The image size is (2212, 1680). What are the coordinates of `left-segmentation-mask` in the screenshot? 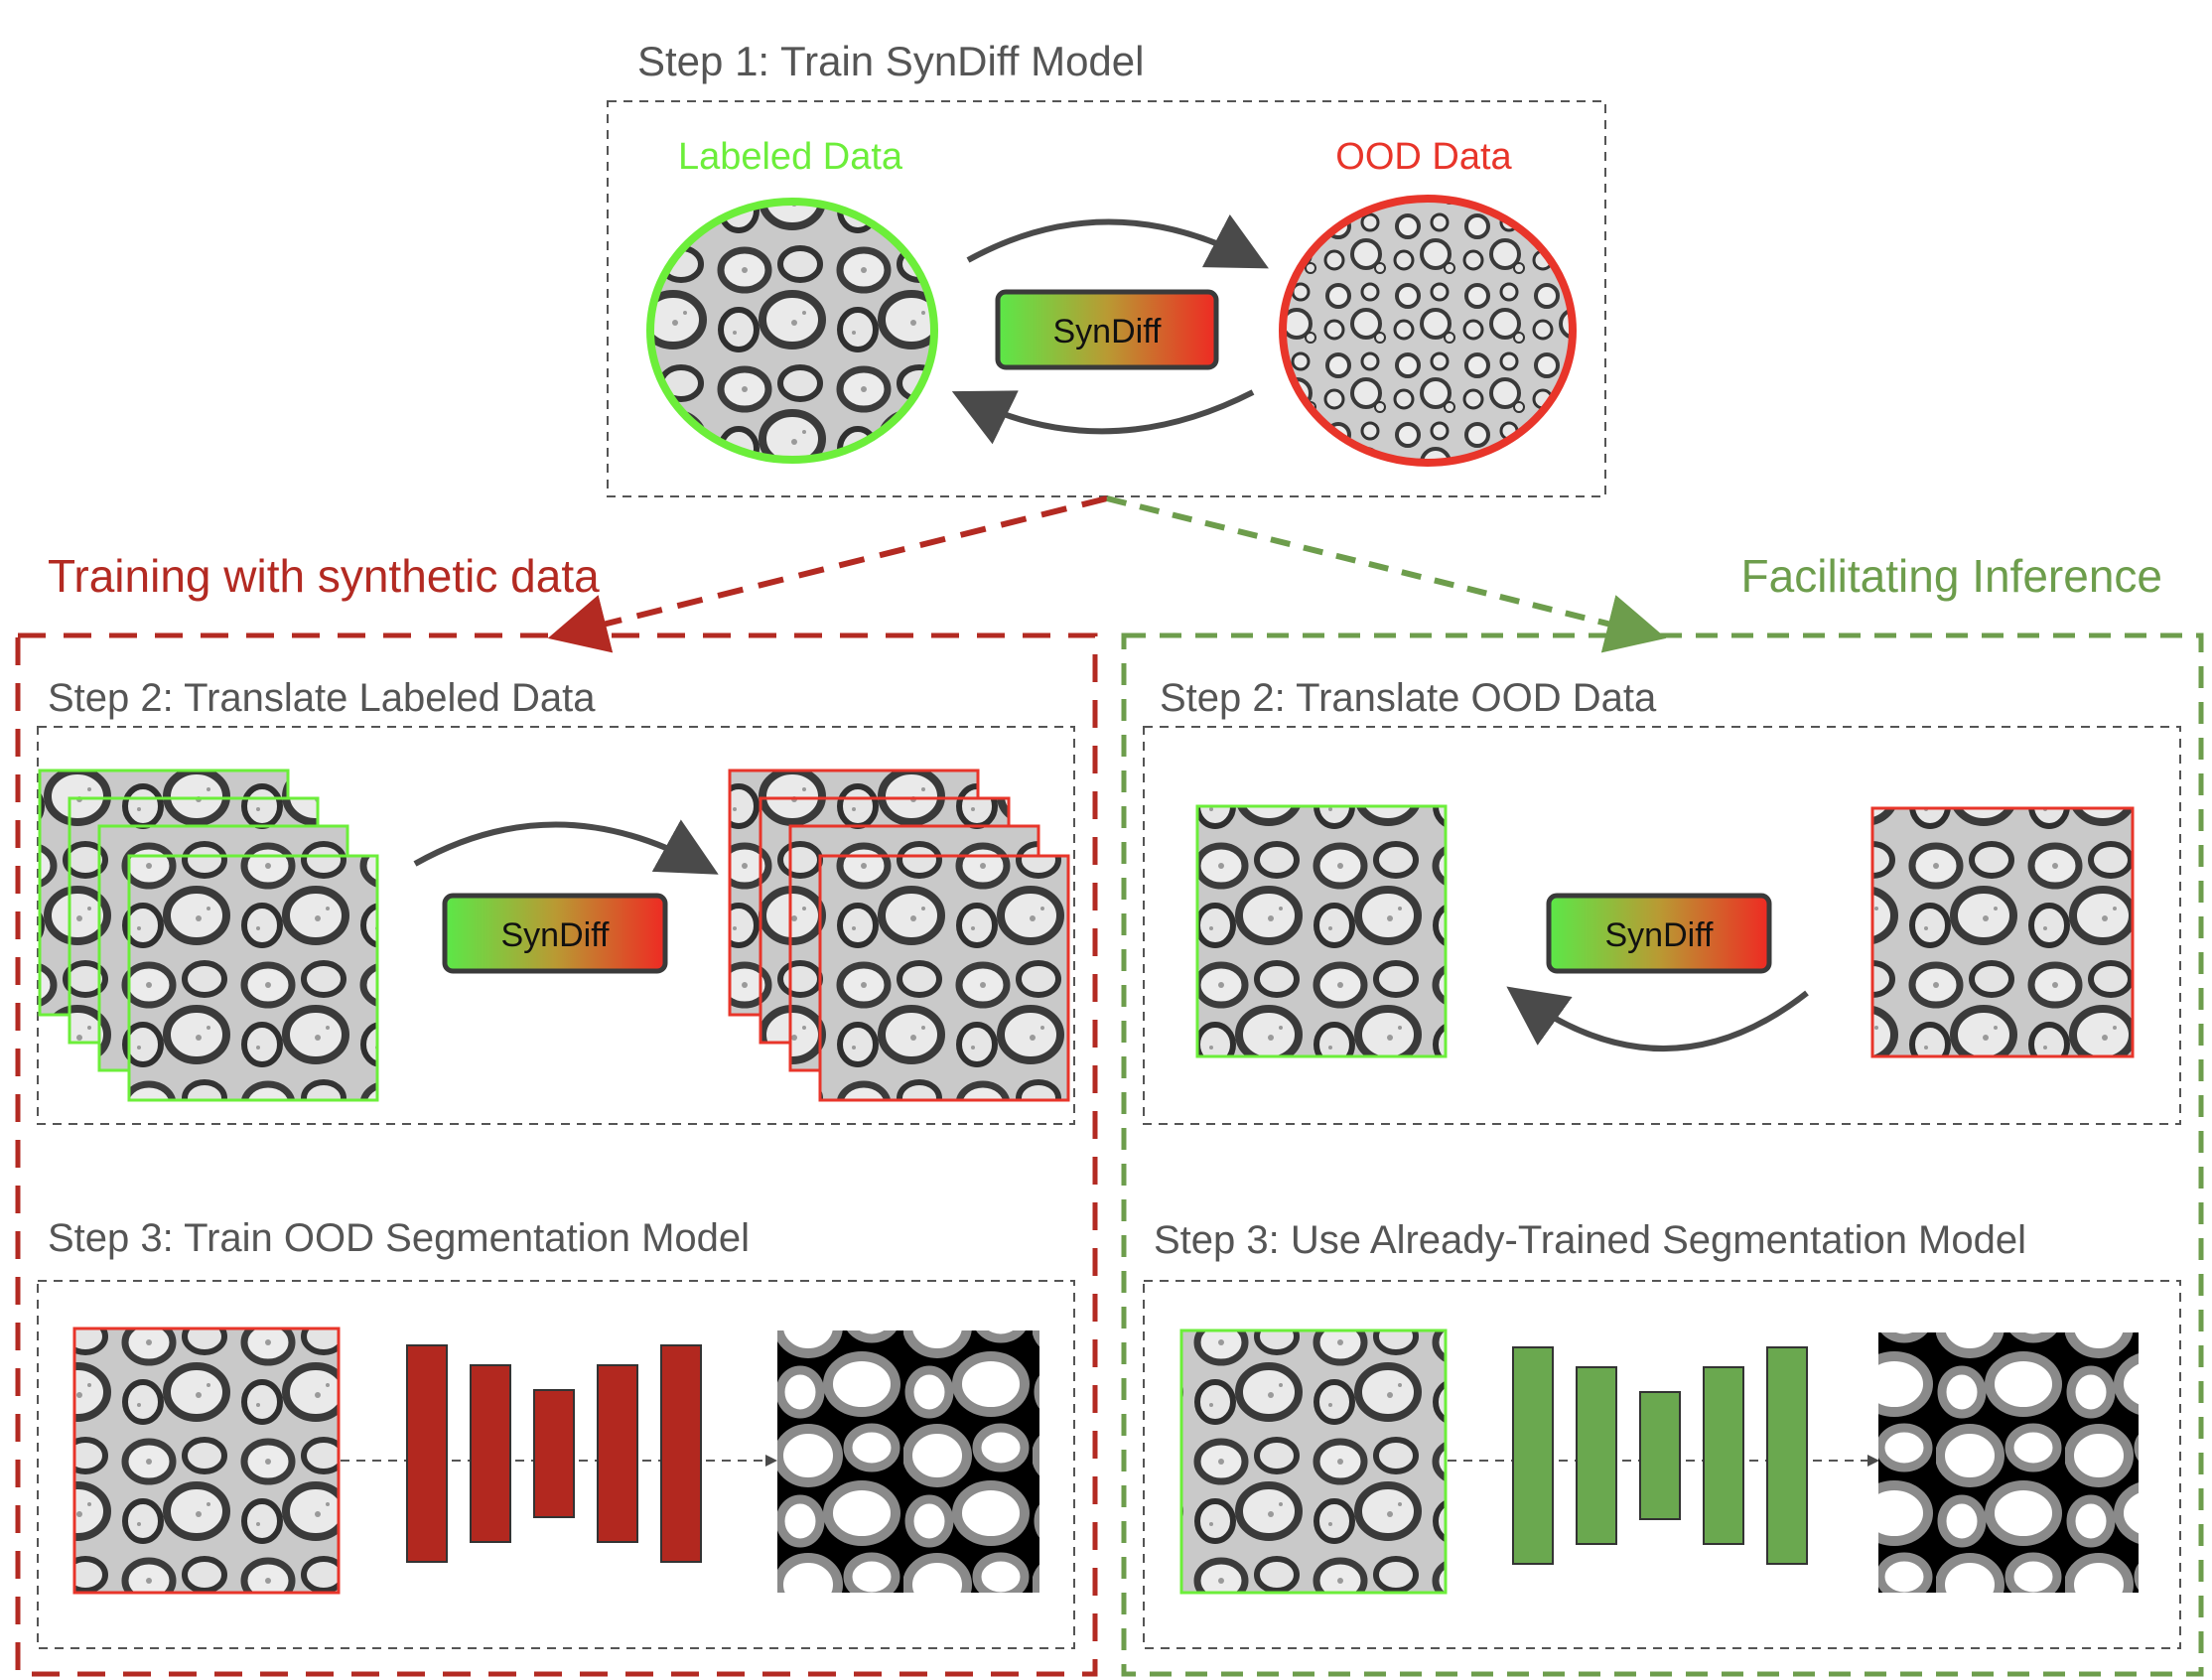 It's located at (908, 1461).